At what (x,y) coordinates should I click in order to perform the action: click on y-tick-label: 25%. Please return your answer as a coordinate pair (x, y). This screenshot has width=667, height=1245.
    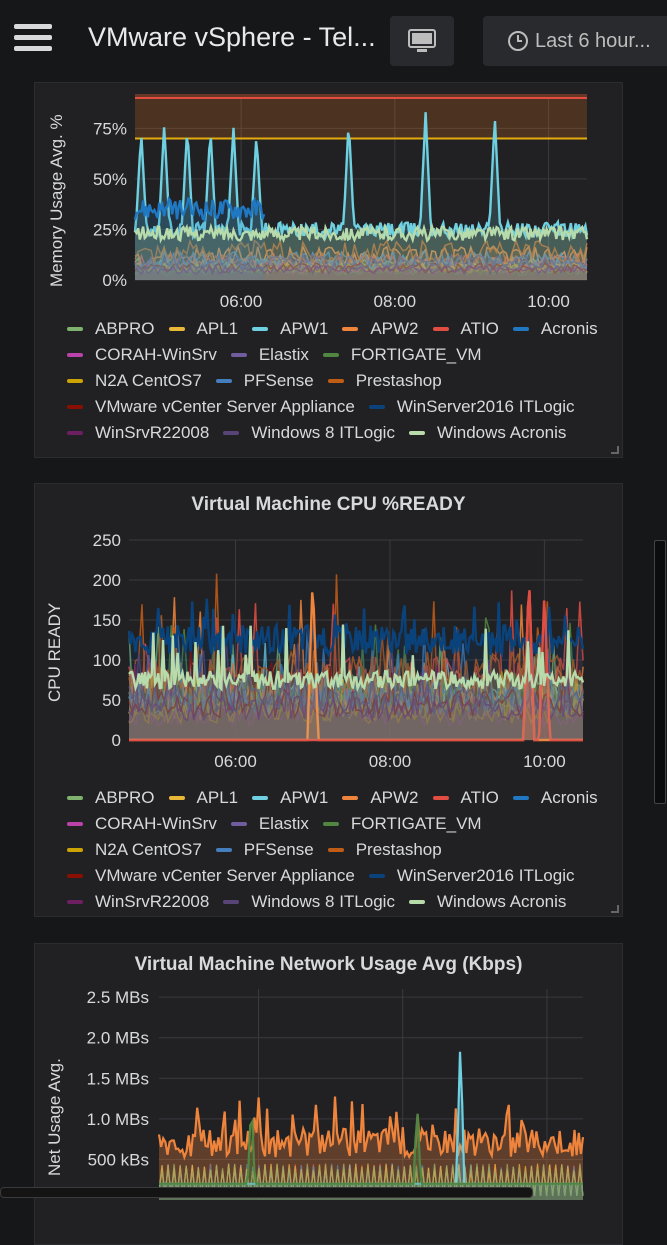
    Looking at the image, I should click on (110, 229).